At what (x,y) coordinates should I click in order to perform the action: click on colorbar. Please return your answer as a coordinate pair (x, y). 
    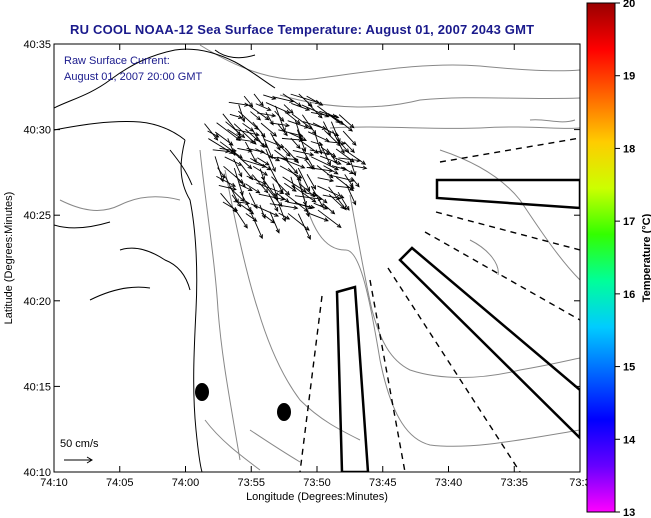
    Looking at the image, I should click on (601, 257).